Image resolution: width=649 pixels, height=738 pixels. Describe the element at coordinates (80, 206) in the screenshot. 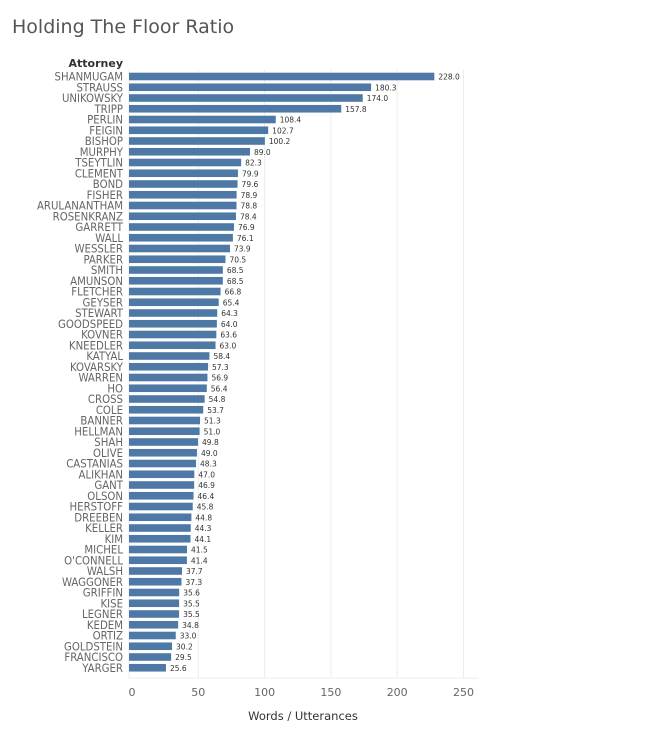

I see `category-label: ARULANANTHAM` at that location.